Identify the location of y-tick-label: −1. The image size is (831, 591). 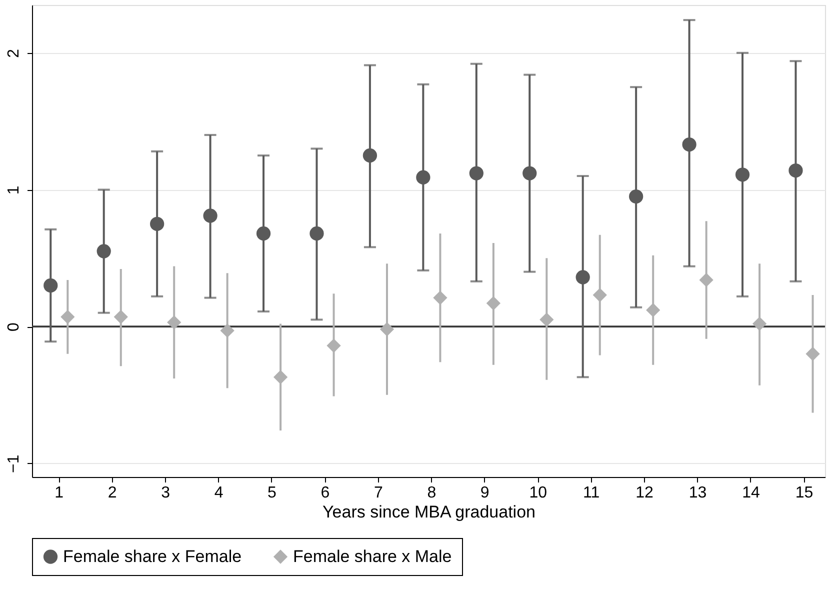
(14, 463).